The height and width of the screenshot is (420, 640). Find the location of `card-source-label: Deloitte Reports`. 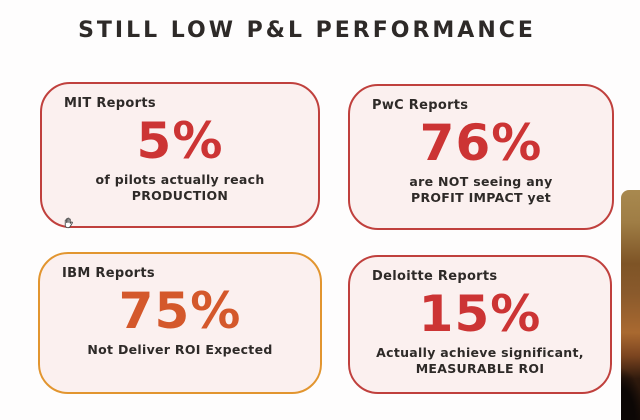

card-source-label: Deloitte Reports is located at coordinates (435, 276).